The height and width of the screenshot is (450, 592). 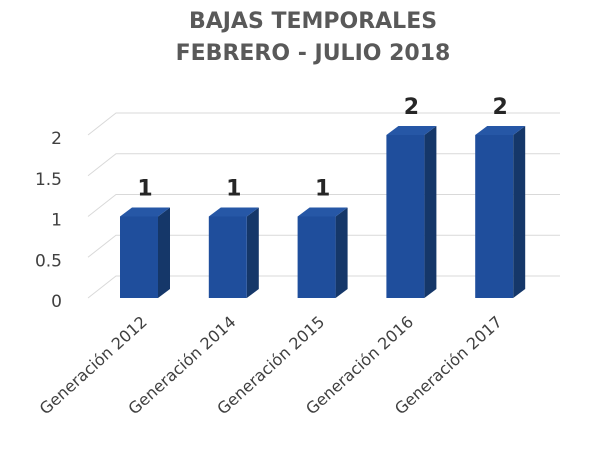 I want to click on chart-title: FEBRERO - JULIO 2018, so click(x=313, y=53).